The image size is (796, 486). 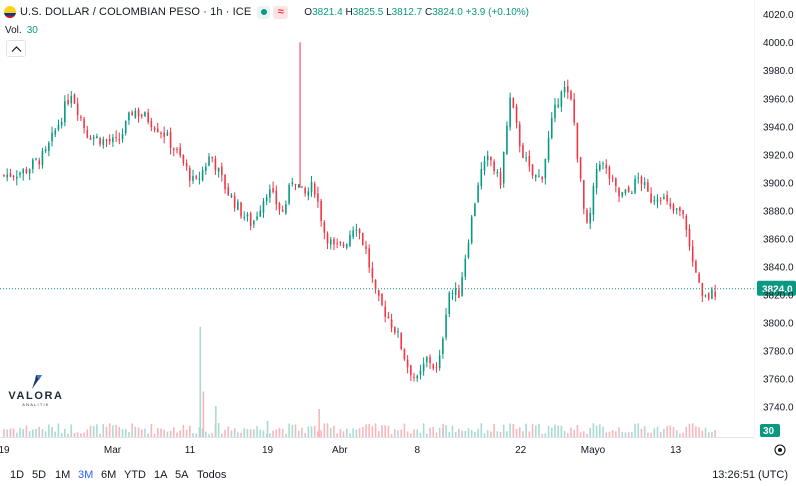 What do you see at coordinates (32, 30) in the screenshot?
I see `volume-value: 30` at bounding box center [32, 30].